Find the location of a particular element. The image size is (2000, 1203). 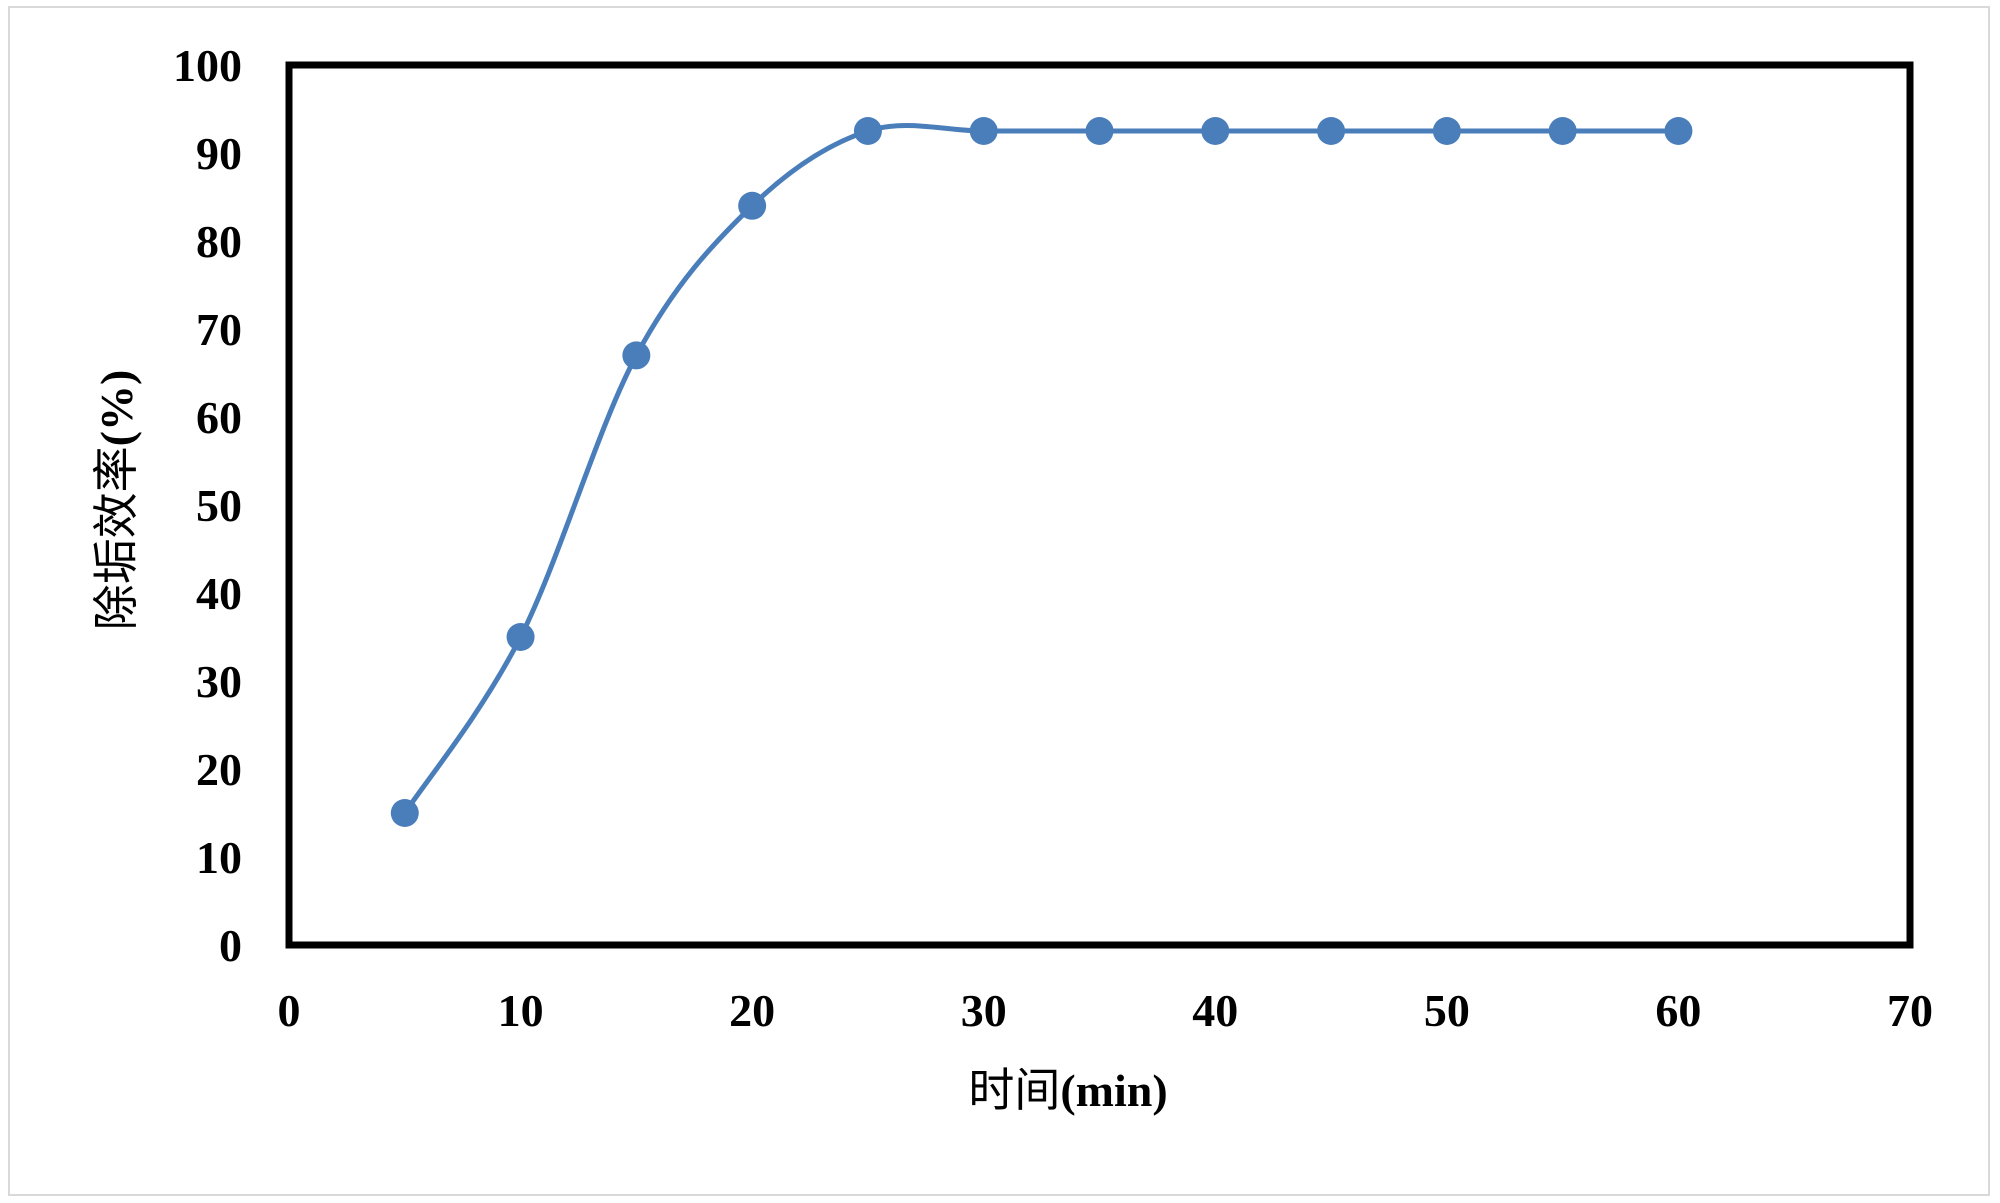

y-tick-label: 10 is located at coordinates (219, 857).